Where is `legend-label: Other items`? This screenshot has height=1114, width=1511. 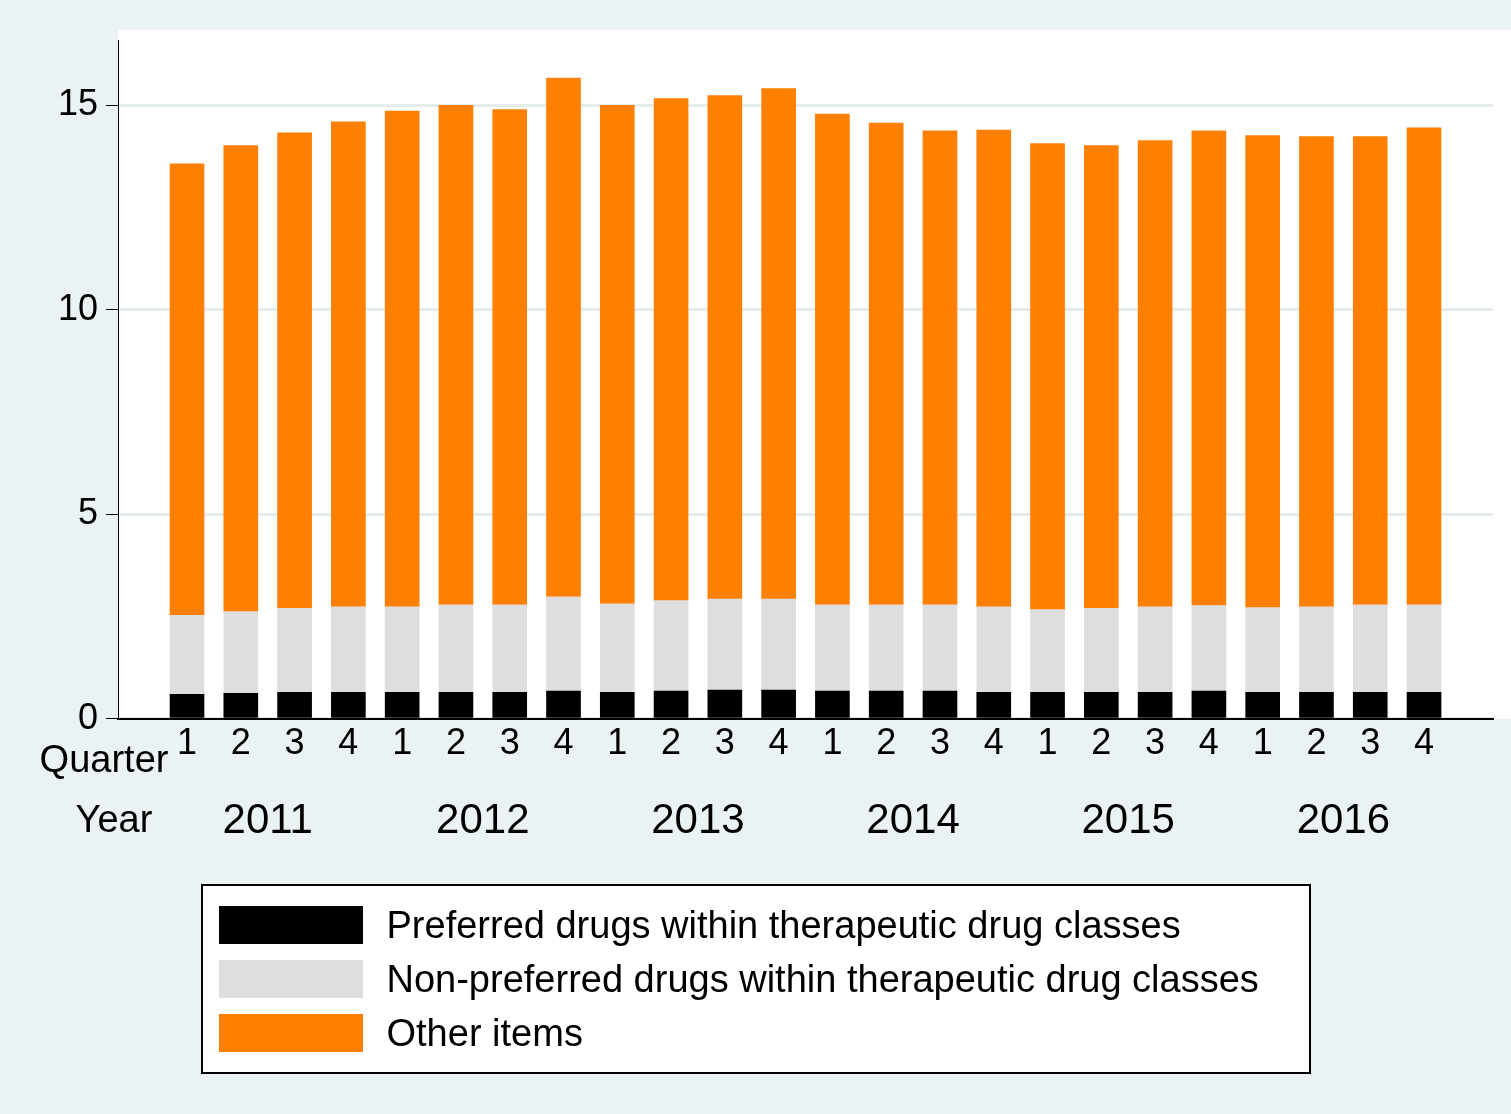
legend-label: Other items is located at coordinates (484, 1033).